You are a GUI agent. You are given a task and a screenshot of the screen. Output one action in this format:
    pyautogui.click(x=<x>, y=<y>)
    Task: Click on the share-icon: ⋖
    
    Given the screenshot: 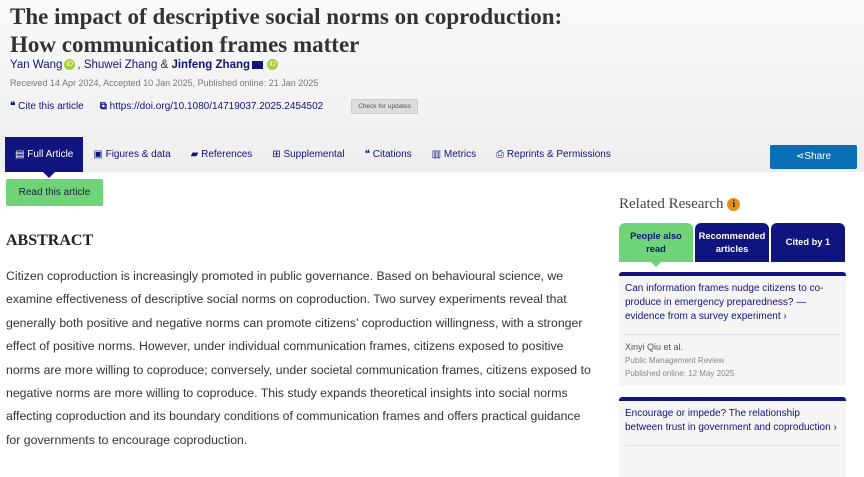 What is the action you would take?
    pyautogui.click(x=800, y=156)
    